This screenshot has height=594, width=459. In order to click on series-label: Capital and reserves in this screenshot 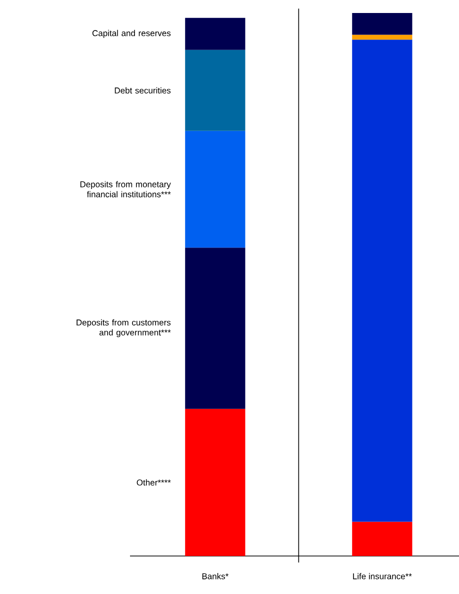, I will do `click(131, 34)`.